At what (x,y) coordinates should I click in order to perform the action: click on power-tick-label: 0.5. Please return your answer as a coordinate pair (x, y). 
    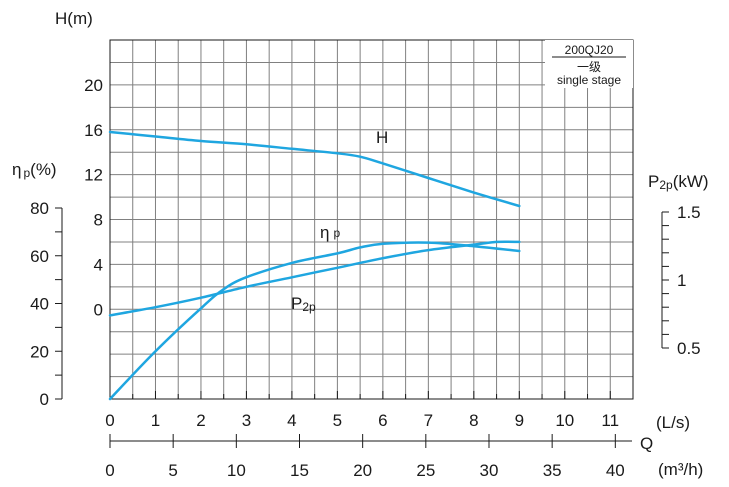
    Looking at the image, I should click on (689, 348).